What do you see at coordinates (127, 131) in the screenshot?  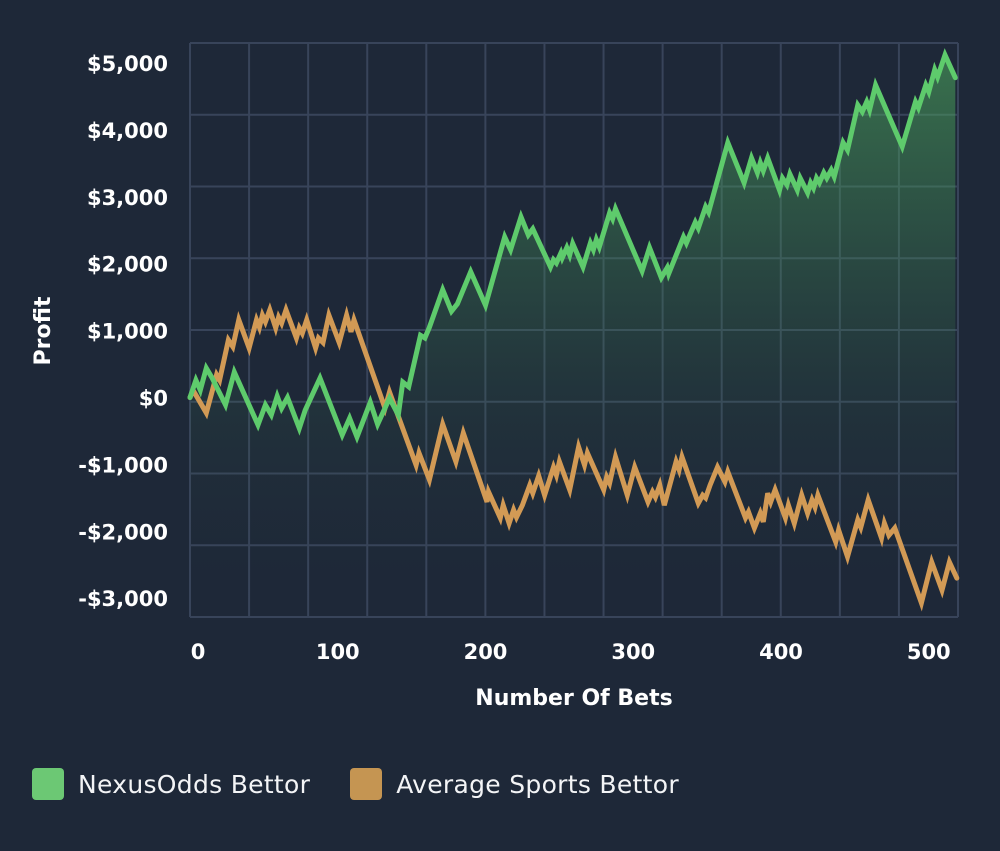 I see `y-tick-label: $4,000` at bounding box center [127, 131].